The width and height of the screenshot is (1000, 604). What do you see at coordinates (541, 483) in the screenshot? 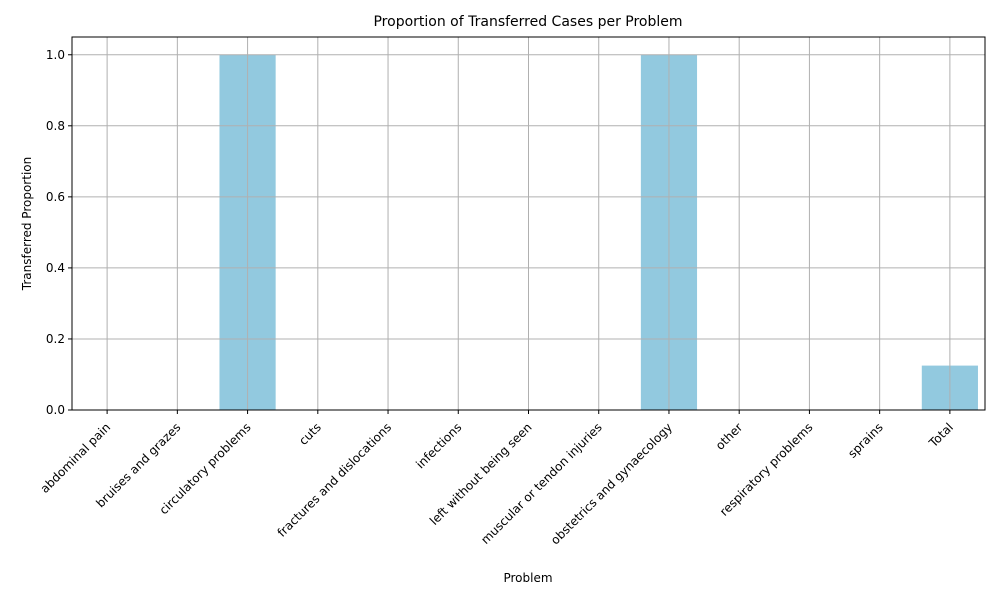
I see `x-tick-label: muscular or tendon injuries` at bounding box center [541, 483].